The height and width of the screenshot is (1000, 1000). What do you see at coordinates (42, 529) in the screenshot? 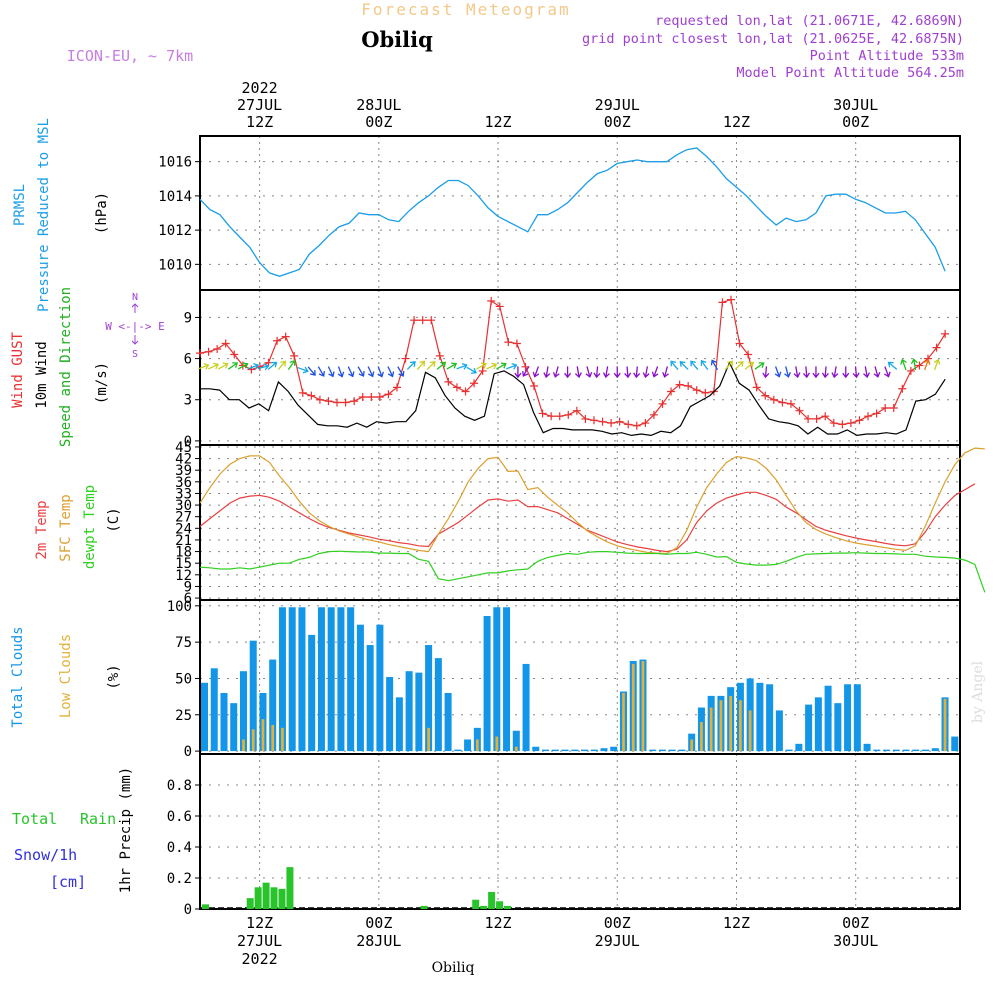
I see `temp-2m-label: 2m Temp` at bounding box center [42, 529].